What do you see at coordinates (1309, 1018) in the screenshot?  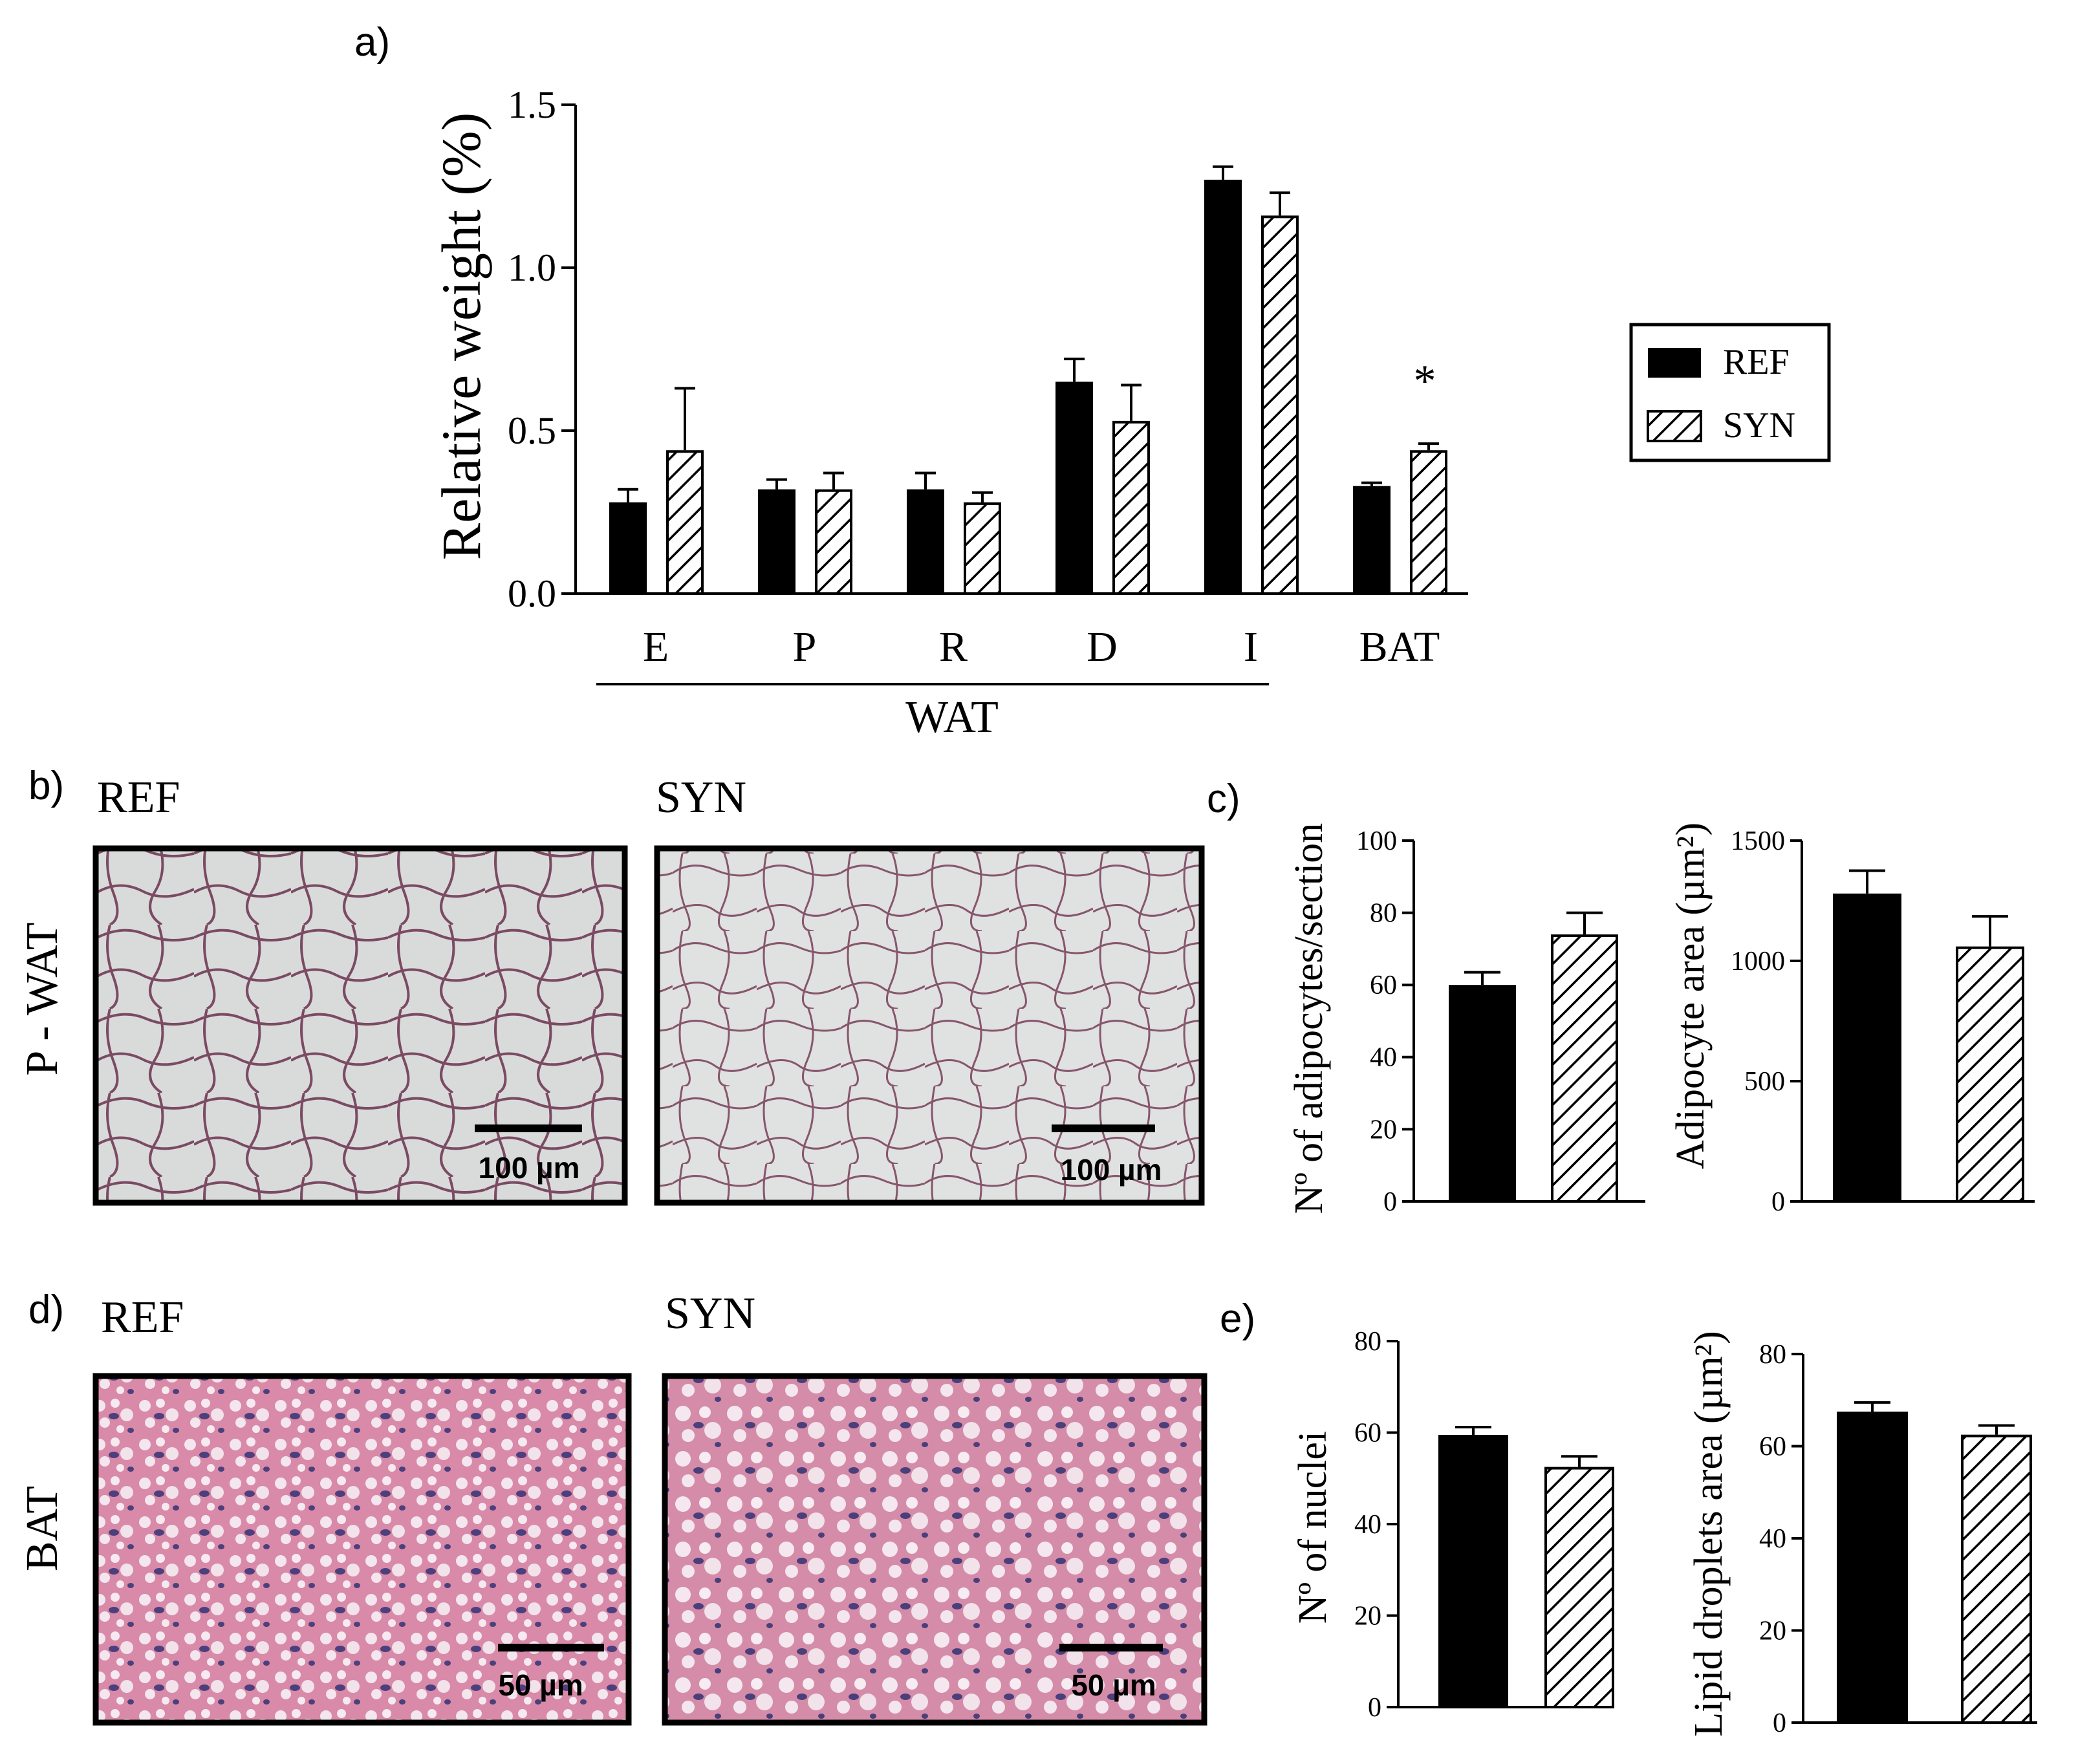 I see `chart-c1-ylabel: Nº of adipocytes/section` at bounding box center [1309, 1018].